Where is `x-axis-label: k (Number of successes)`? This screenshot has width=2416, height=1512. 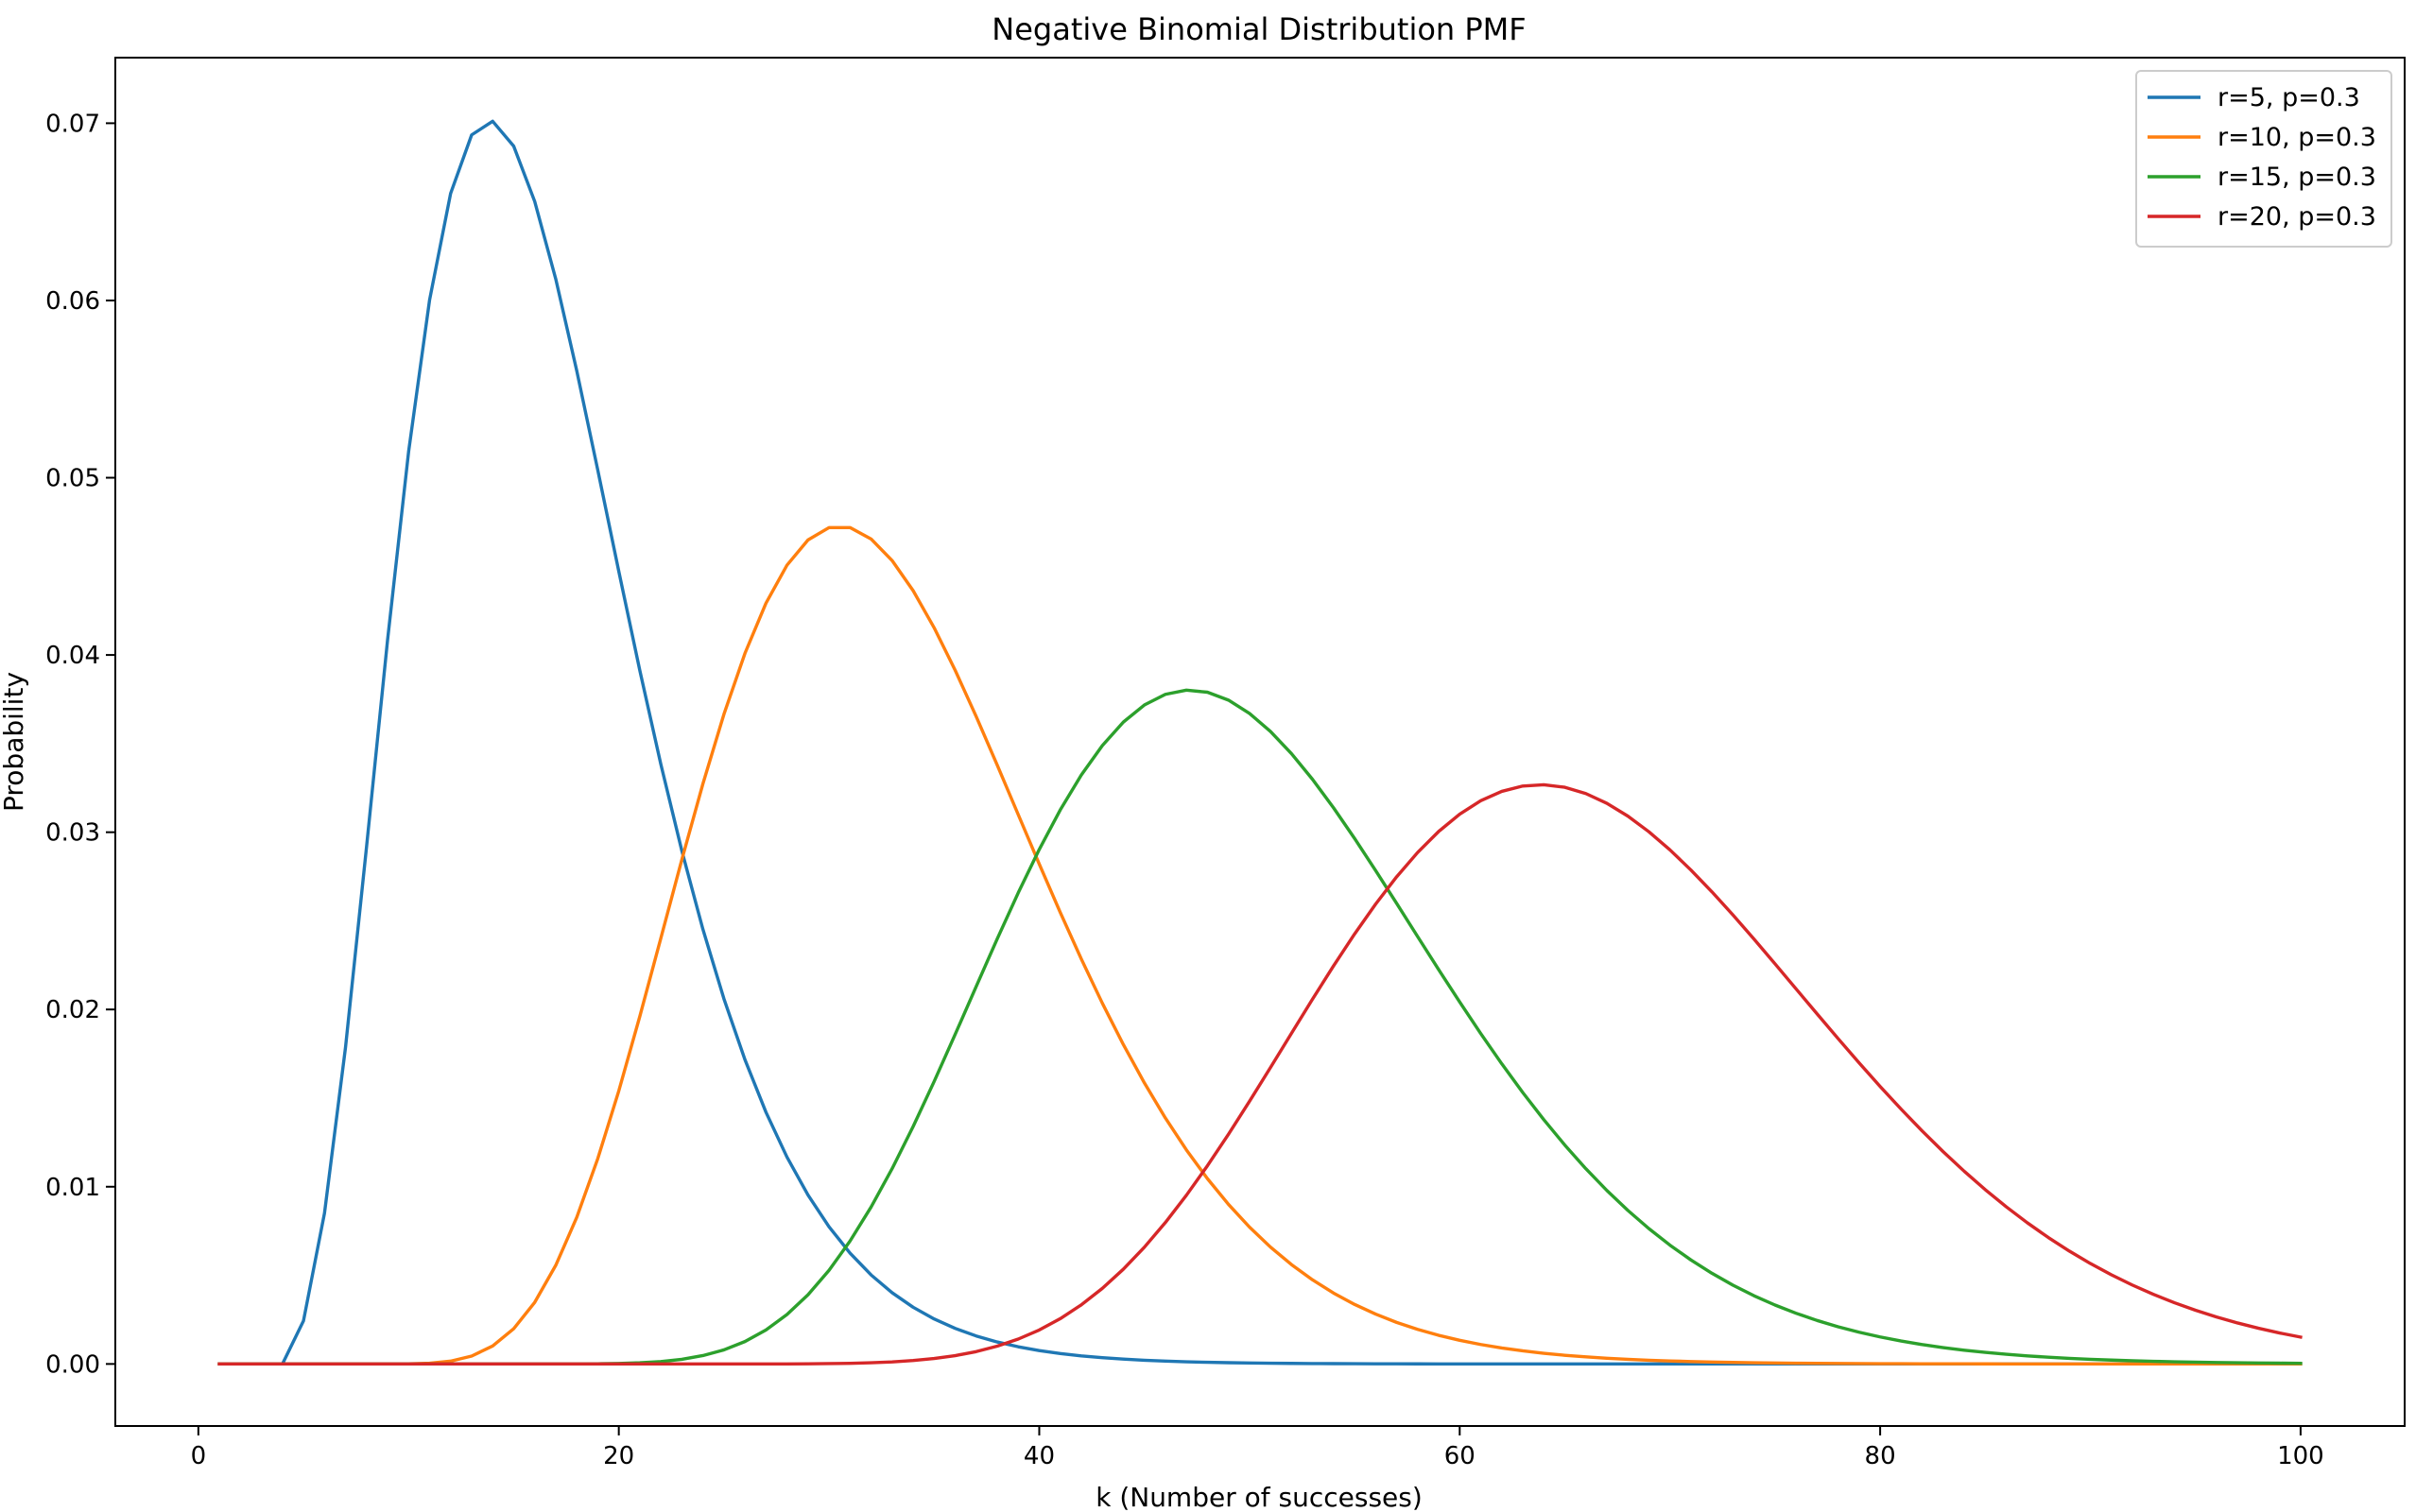
x-axis-label: k (Number of successes) is located at coordinates (1259, 1497).